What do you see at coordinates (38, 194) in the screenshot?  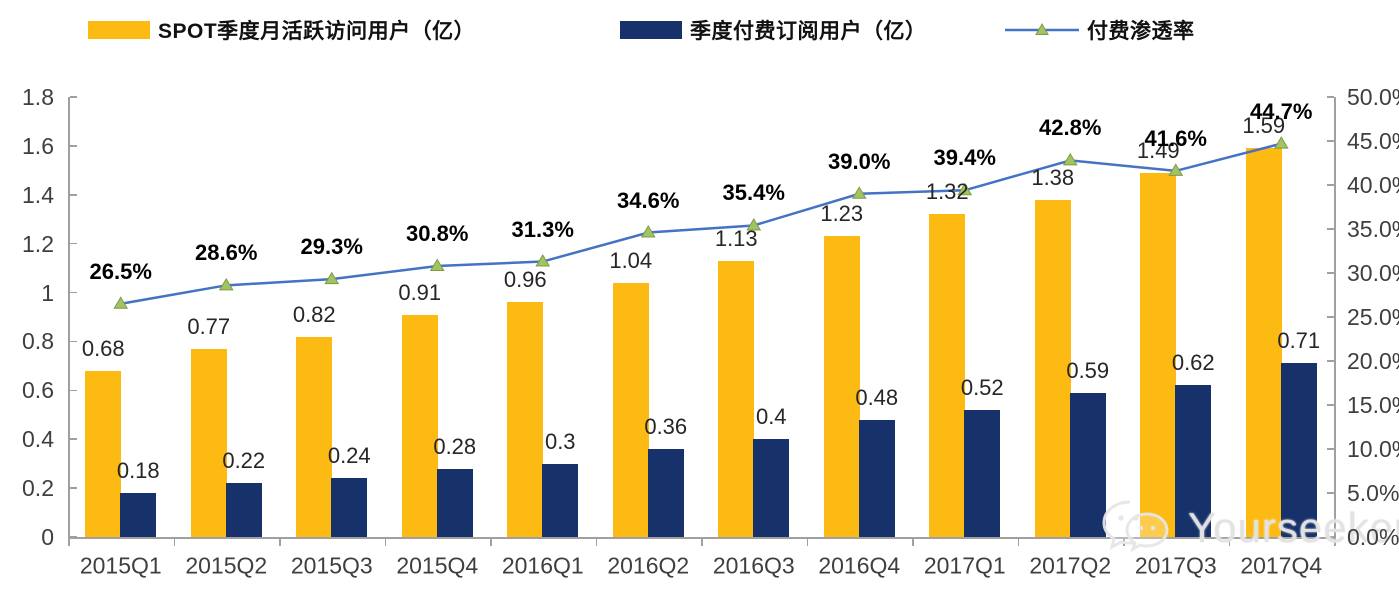 I see `left-axis-tick-label: 1.4` at bounding box center [38, 194].